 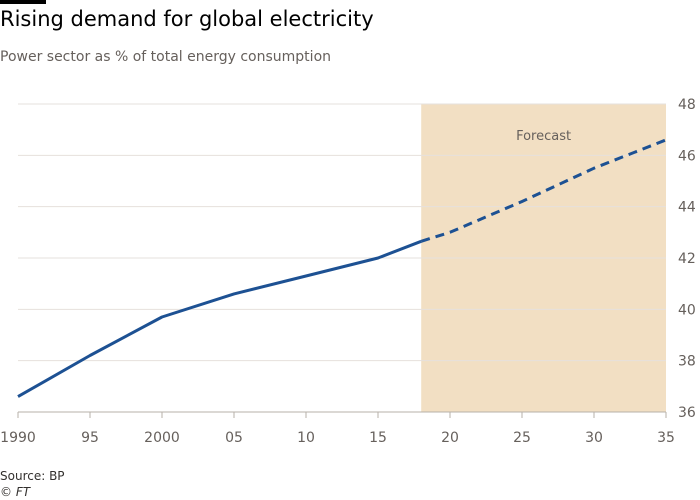 What do you see at coordinates (687, 413) in the screenshot?
I see `y-tick-label: 36` at bounding box center [687, 413].